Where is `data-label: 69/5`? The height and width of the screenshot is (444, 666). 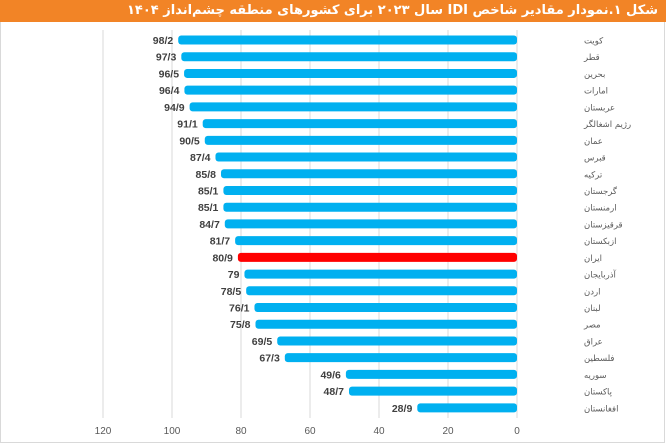 data-label: 69/5 is located at coordinates (262, 342).